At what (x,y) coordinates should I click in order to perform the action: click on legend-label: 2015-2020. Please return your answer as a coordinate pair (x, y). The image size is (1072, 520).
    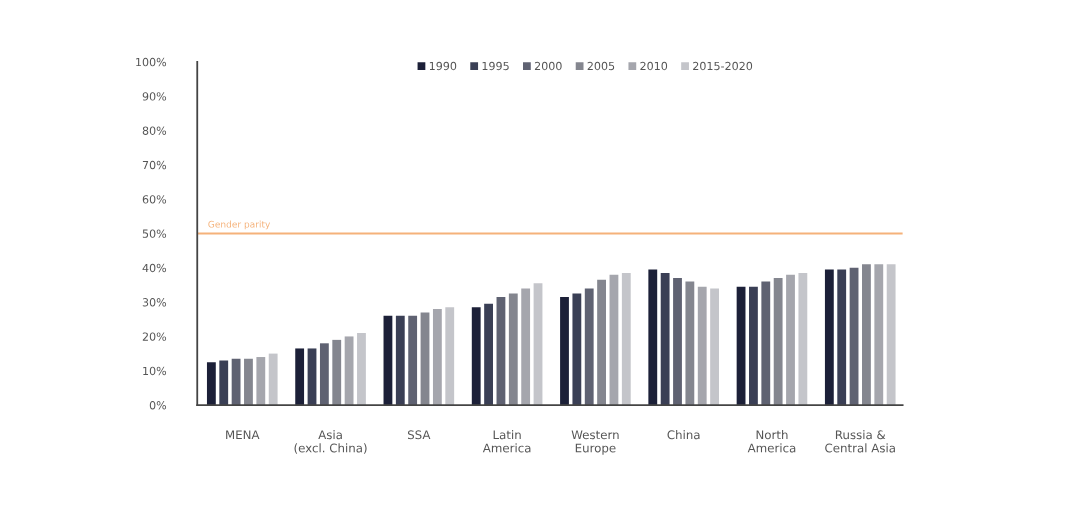
    Looking at the image, I should click on (723, 66).